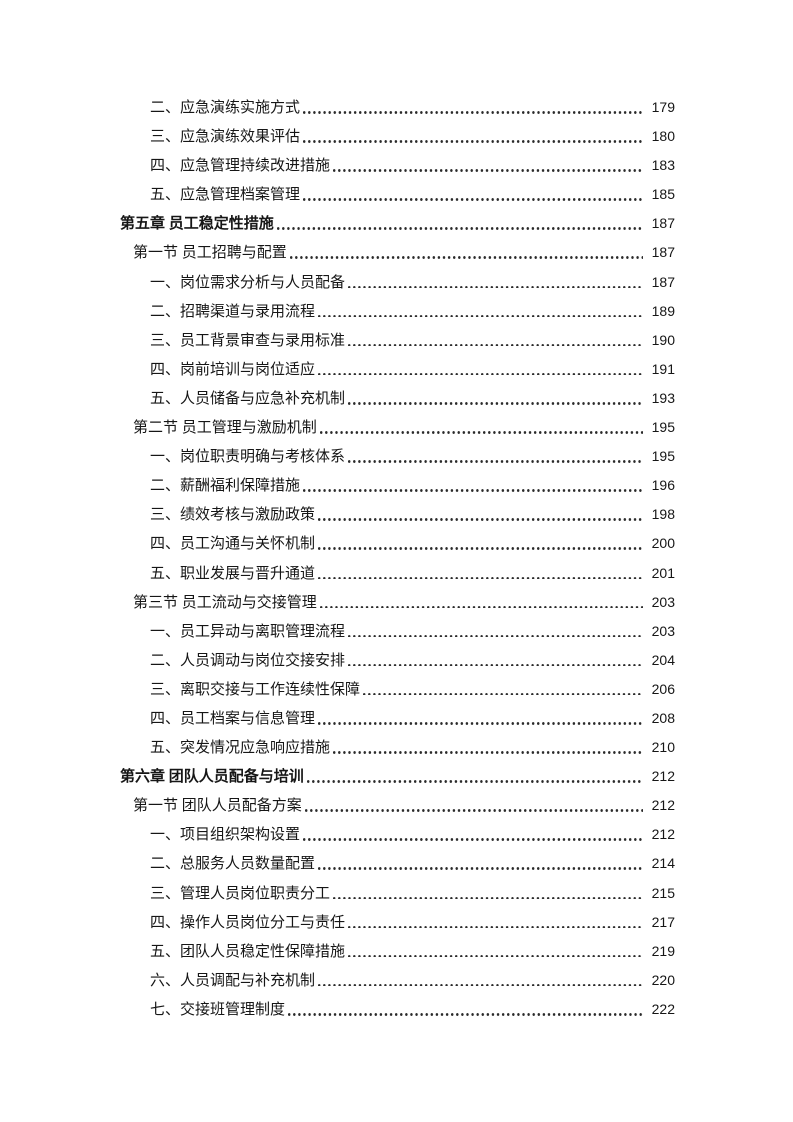 Image resolution: width=793 pixels, height=1122 pixels. I want to click on toc-entry: 五、突发情况应急响应措施 210, so click(397, 747).